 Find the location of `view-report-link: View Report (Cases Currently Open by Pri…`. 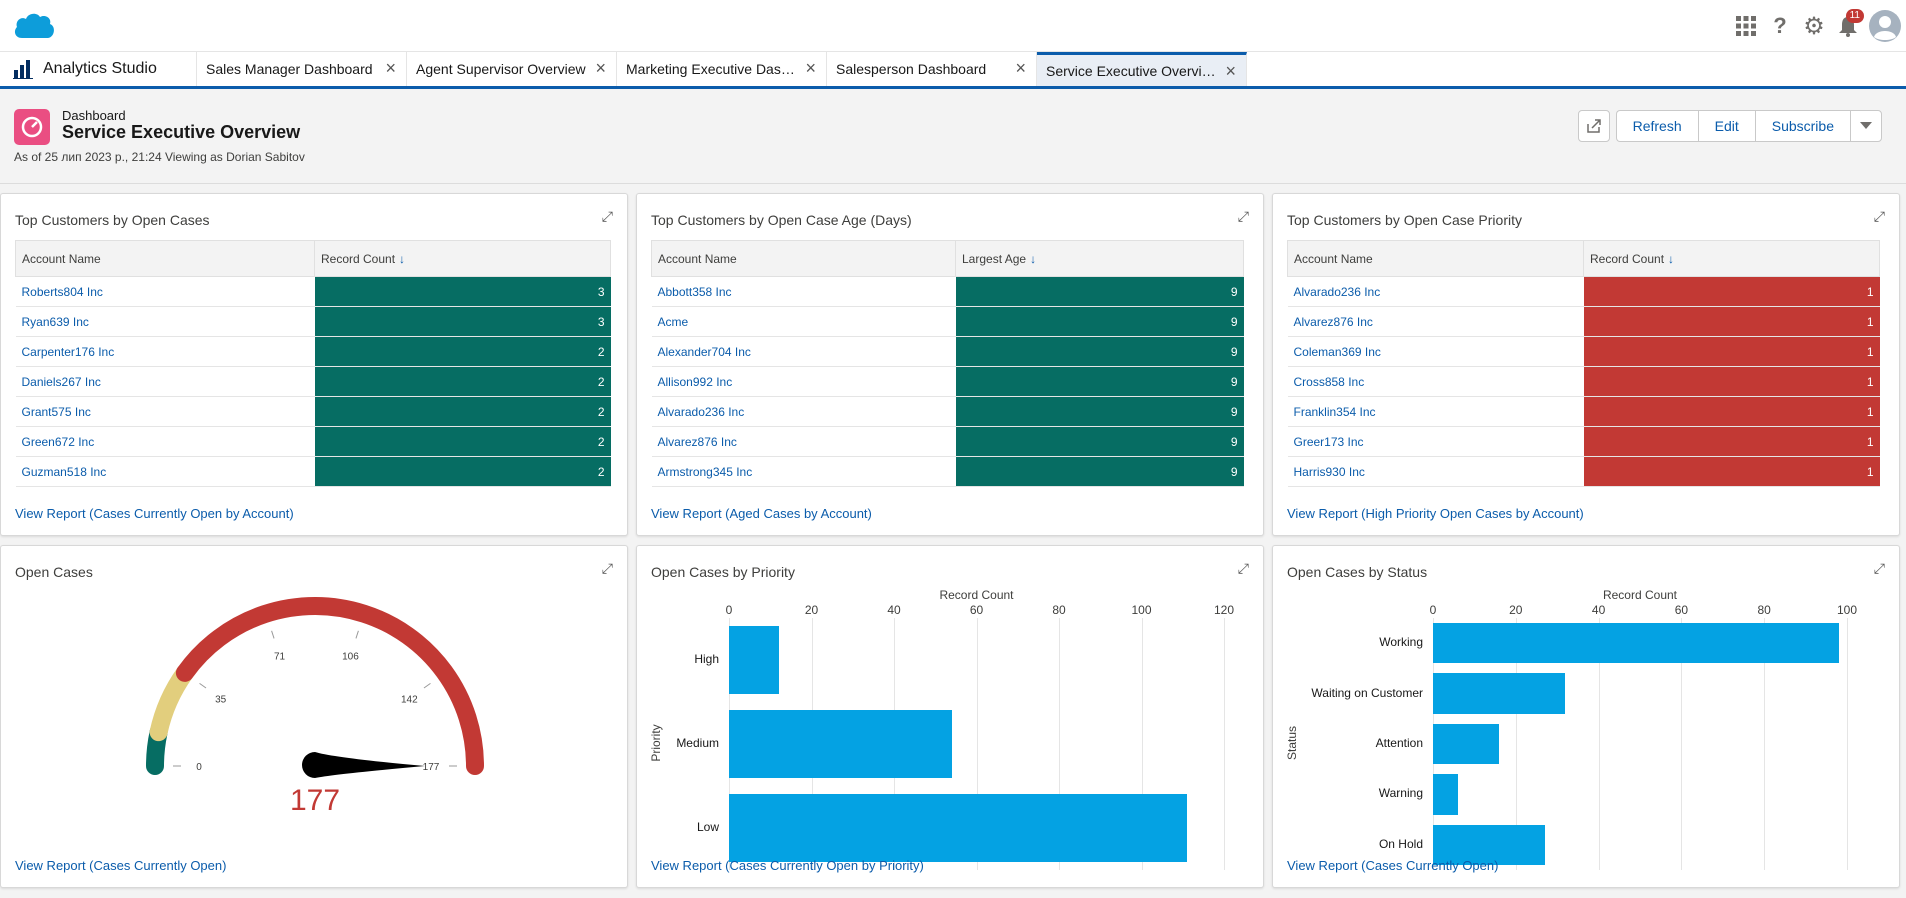

view-report-link: View Report (Cases Currently Open by Pri… is located at coordinates (787, 865).